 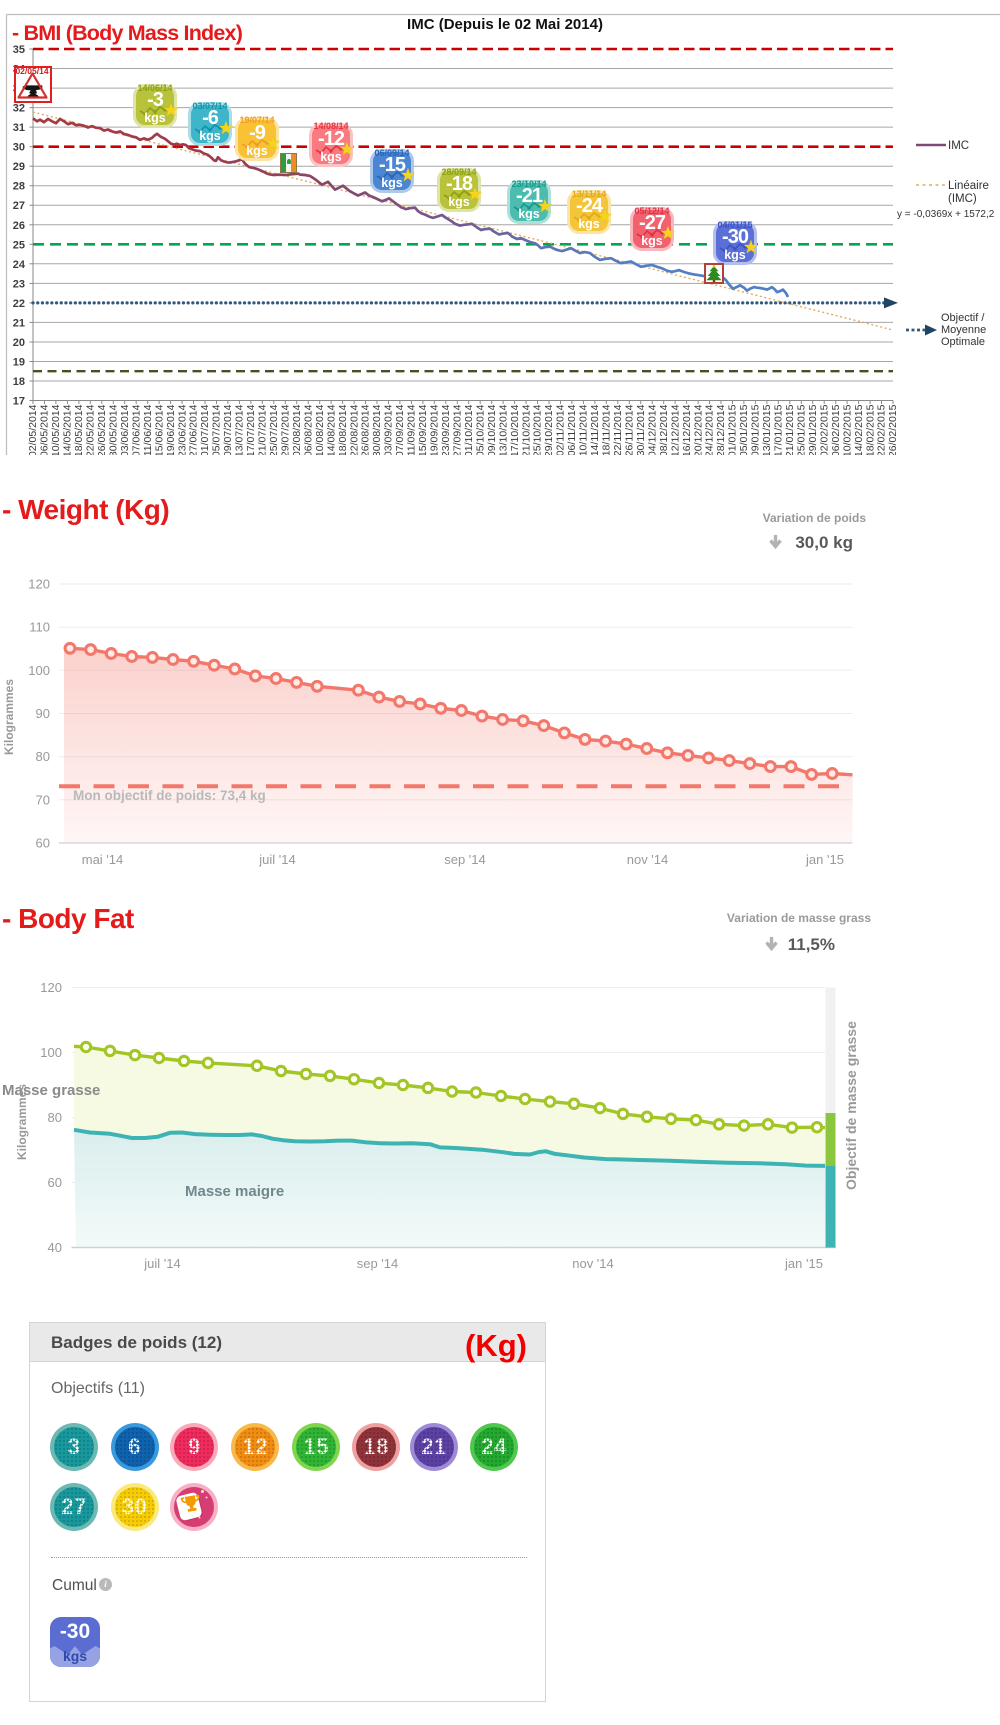 What do you see at coordinates (698, 429) in the screenshot?
I see `svg-text: 20/12/2014` at bounding box center [698, 429].